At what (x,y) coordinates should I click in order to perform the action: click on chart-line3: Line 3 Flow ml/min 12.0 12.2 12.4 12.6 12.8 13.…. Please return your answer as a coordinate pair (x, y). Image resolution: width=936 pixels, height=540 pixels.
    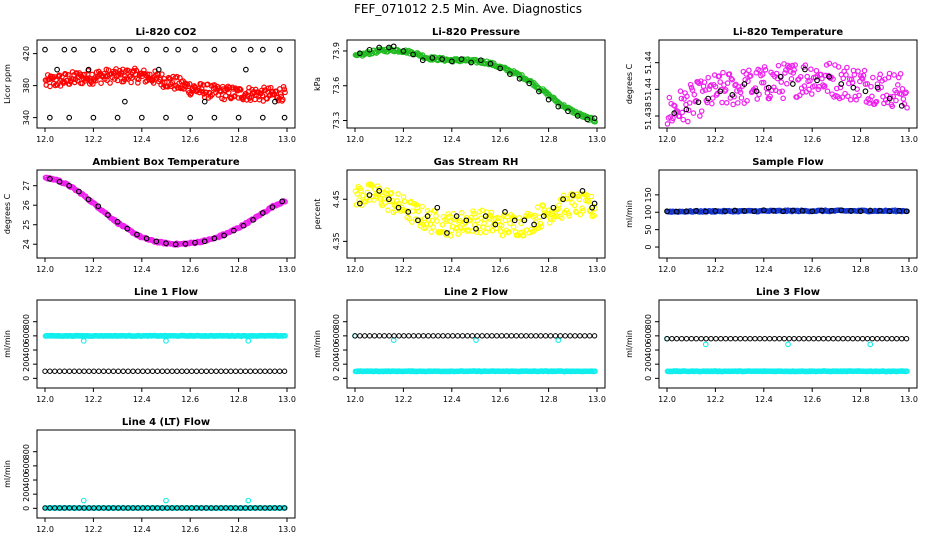
    Looking at the image, I should click on (771, 345).